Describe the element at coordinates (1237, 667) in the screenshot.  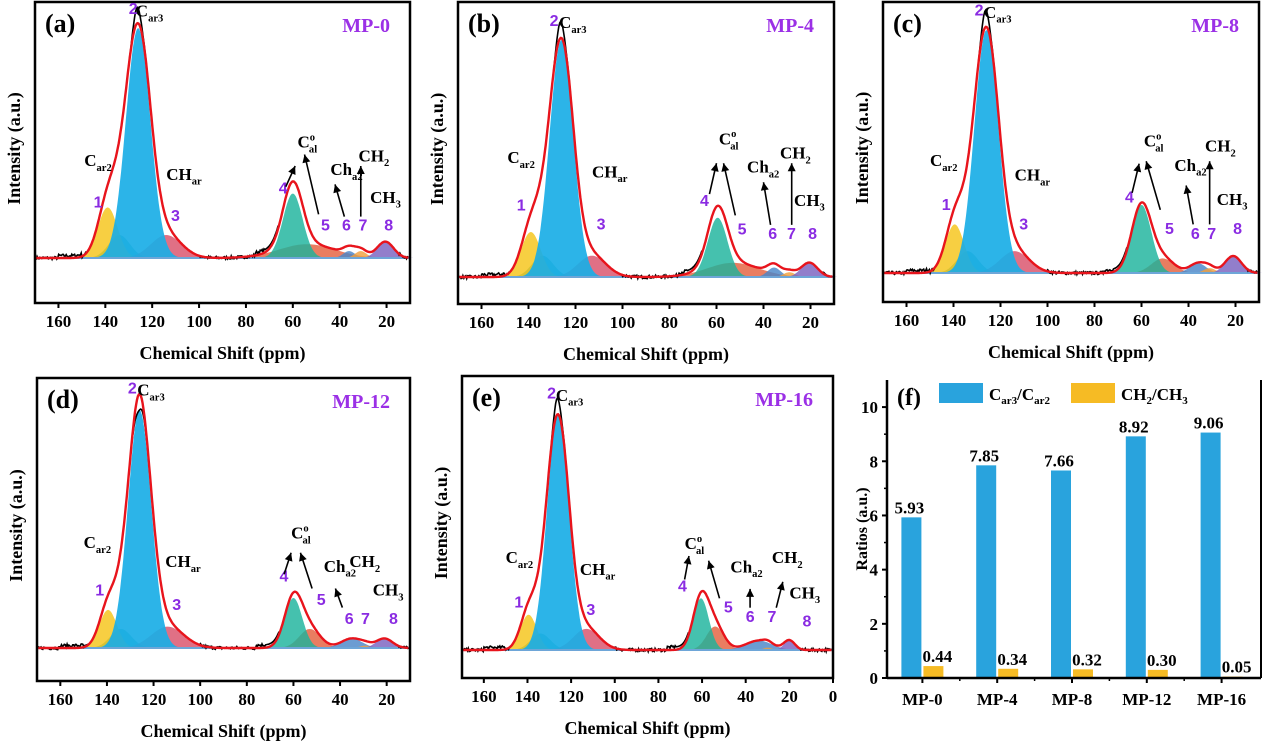
I see `bar-value-label: 0.05` at that location.